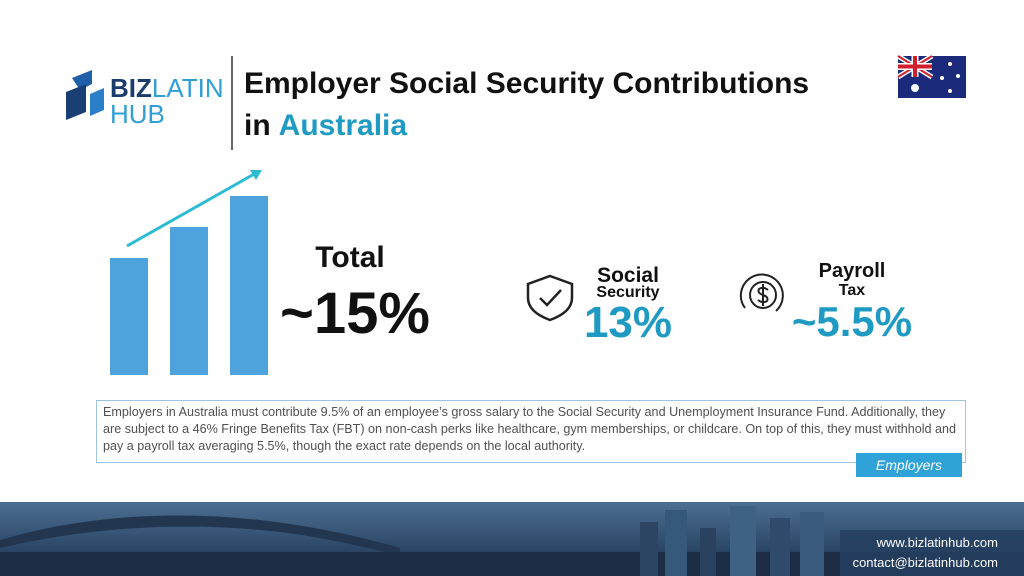 The width and height of the screenshot is (1024, 576). I want to click on shield, so click(550, 298).